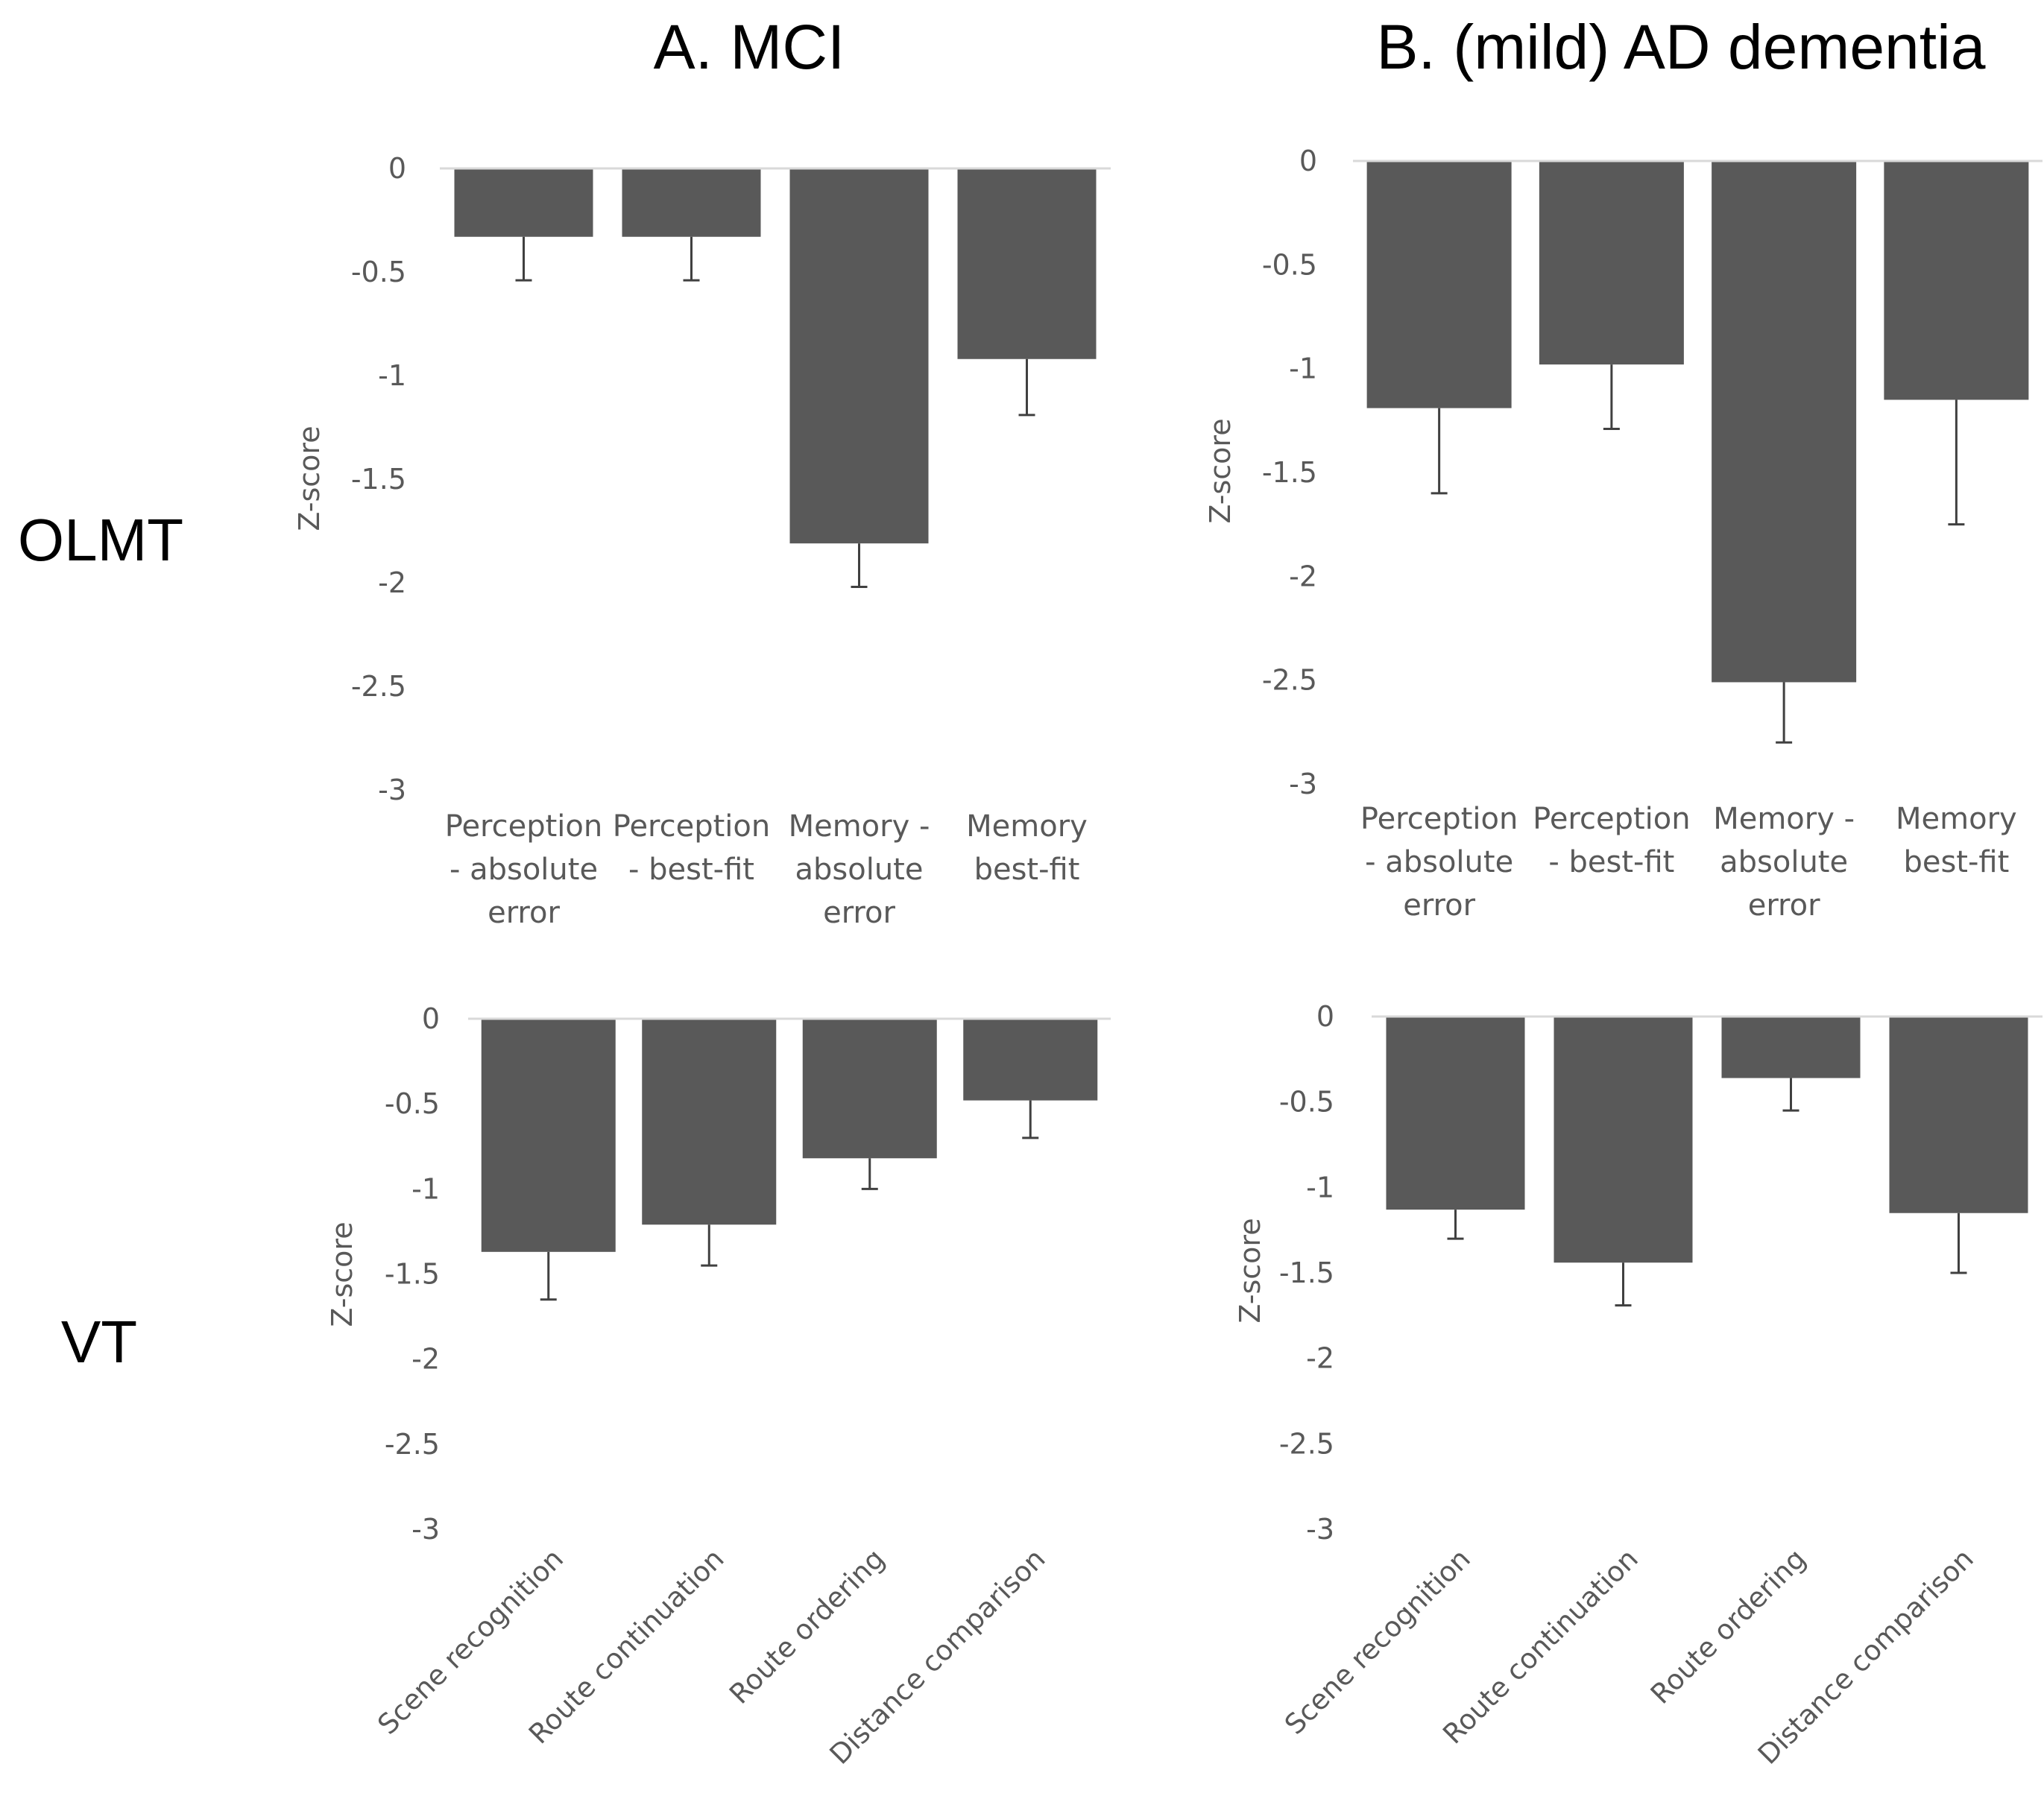 The width and height of the screenshot is (2044, 1802). I want to click on row-label-olmt: OLMT, so click(101, 540).